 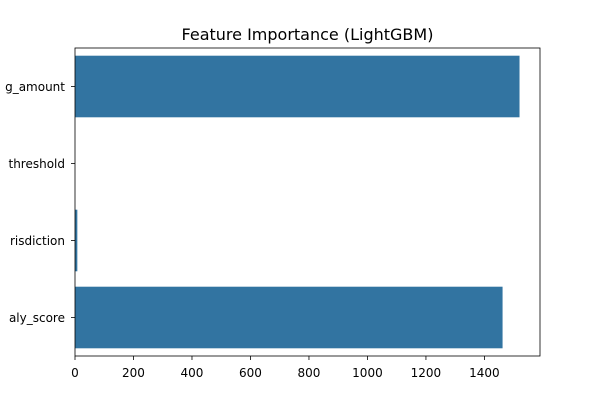 I want to click on y-tick-label: g_amount, so click(x=35, y=87).